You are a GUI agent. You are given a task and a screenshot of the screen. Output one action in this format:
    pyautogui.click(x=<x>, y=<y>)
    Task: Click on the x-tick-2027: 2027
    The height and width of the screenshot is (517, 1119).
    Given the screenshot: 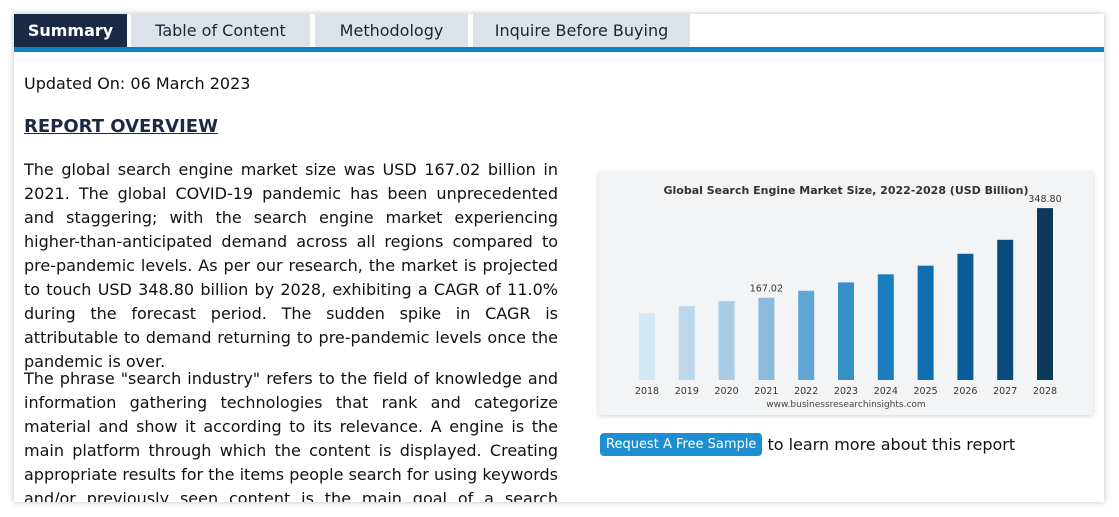 What is the action you would take?
    pyautogui.click(x=1005, y=391)
    